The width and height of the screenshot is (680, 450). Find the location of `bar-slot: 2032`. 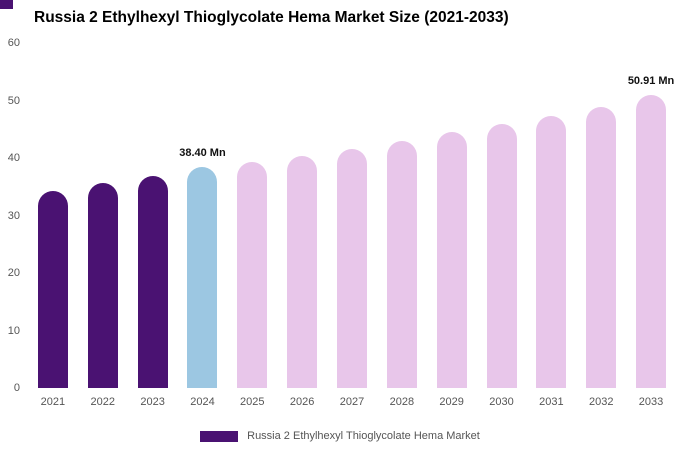

bar-slot: 2032 is located at coordinates (601, 225).